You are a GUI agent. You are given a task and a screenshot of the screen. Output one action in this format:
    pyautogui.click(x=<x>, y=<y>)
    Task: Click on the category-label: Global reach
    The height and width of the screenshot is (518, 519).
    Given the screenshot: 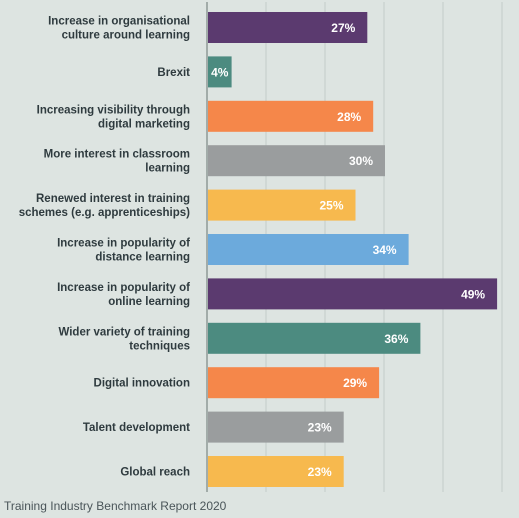 What is the action you would take?
    pyautogui.click(x=155, y=473)
    